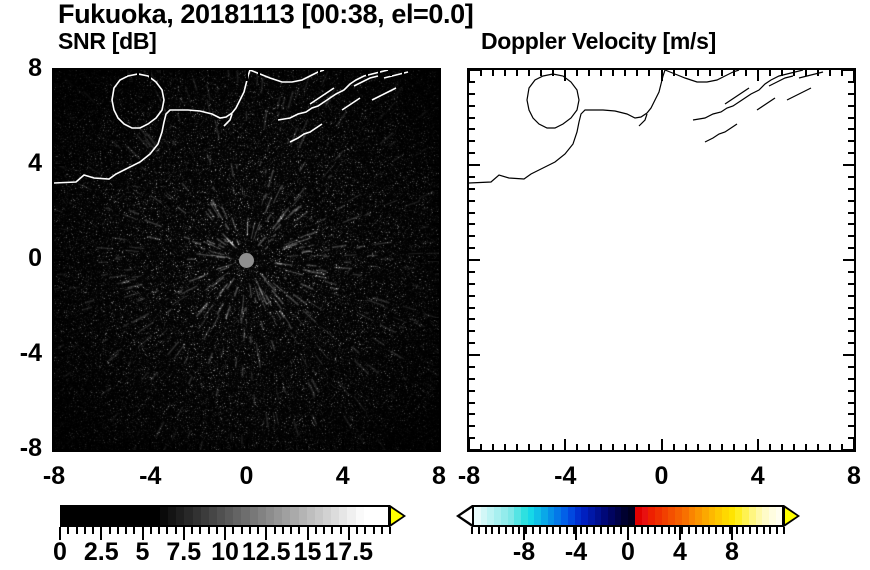  I want to click on snr-y-tick-label: -8, so click(30, 448).